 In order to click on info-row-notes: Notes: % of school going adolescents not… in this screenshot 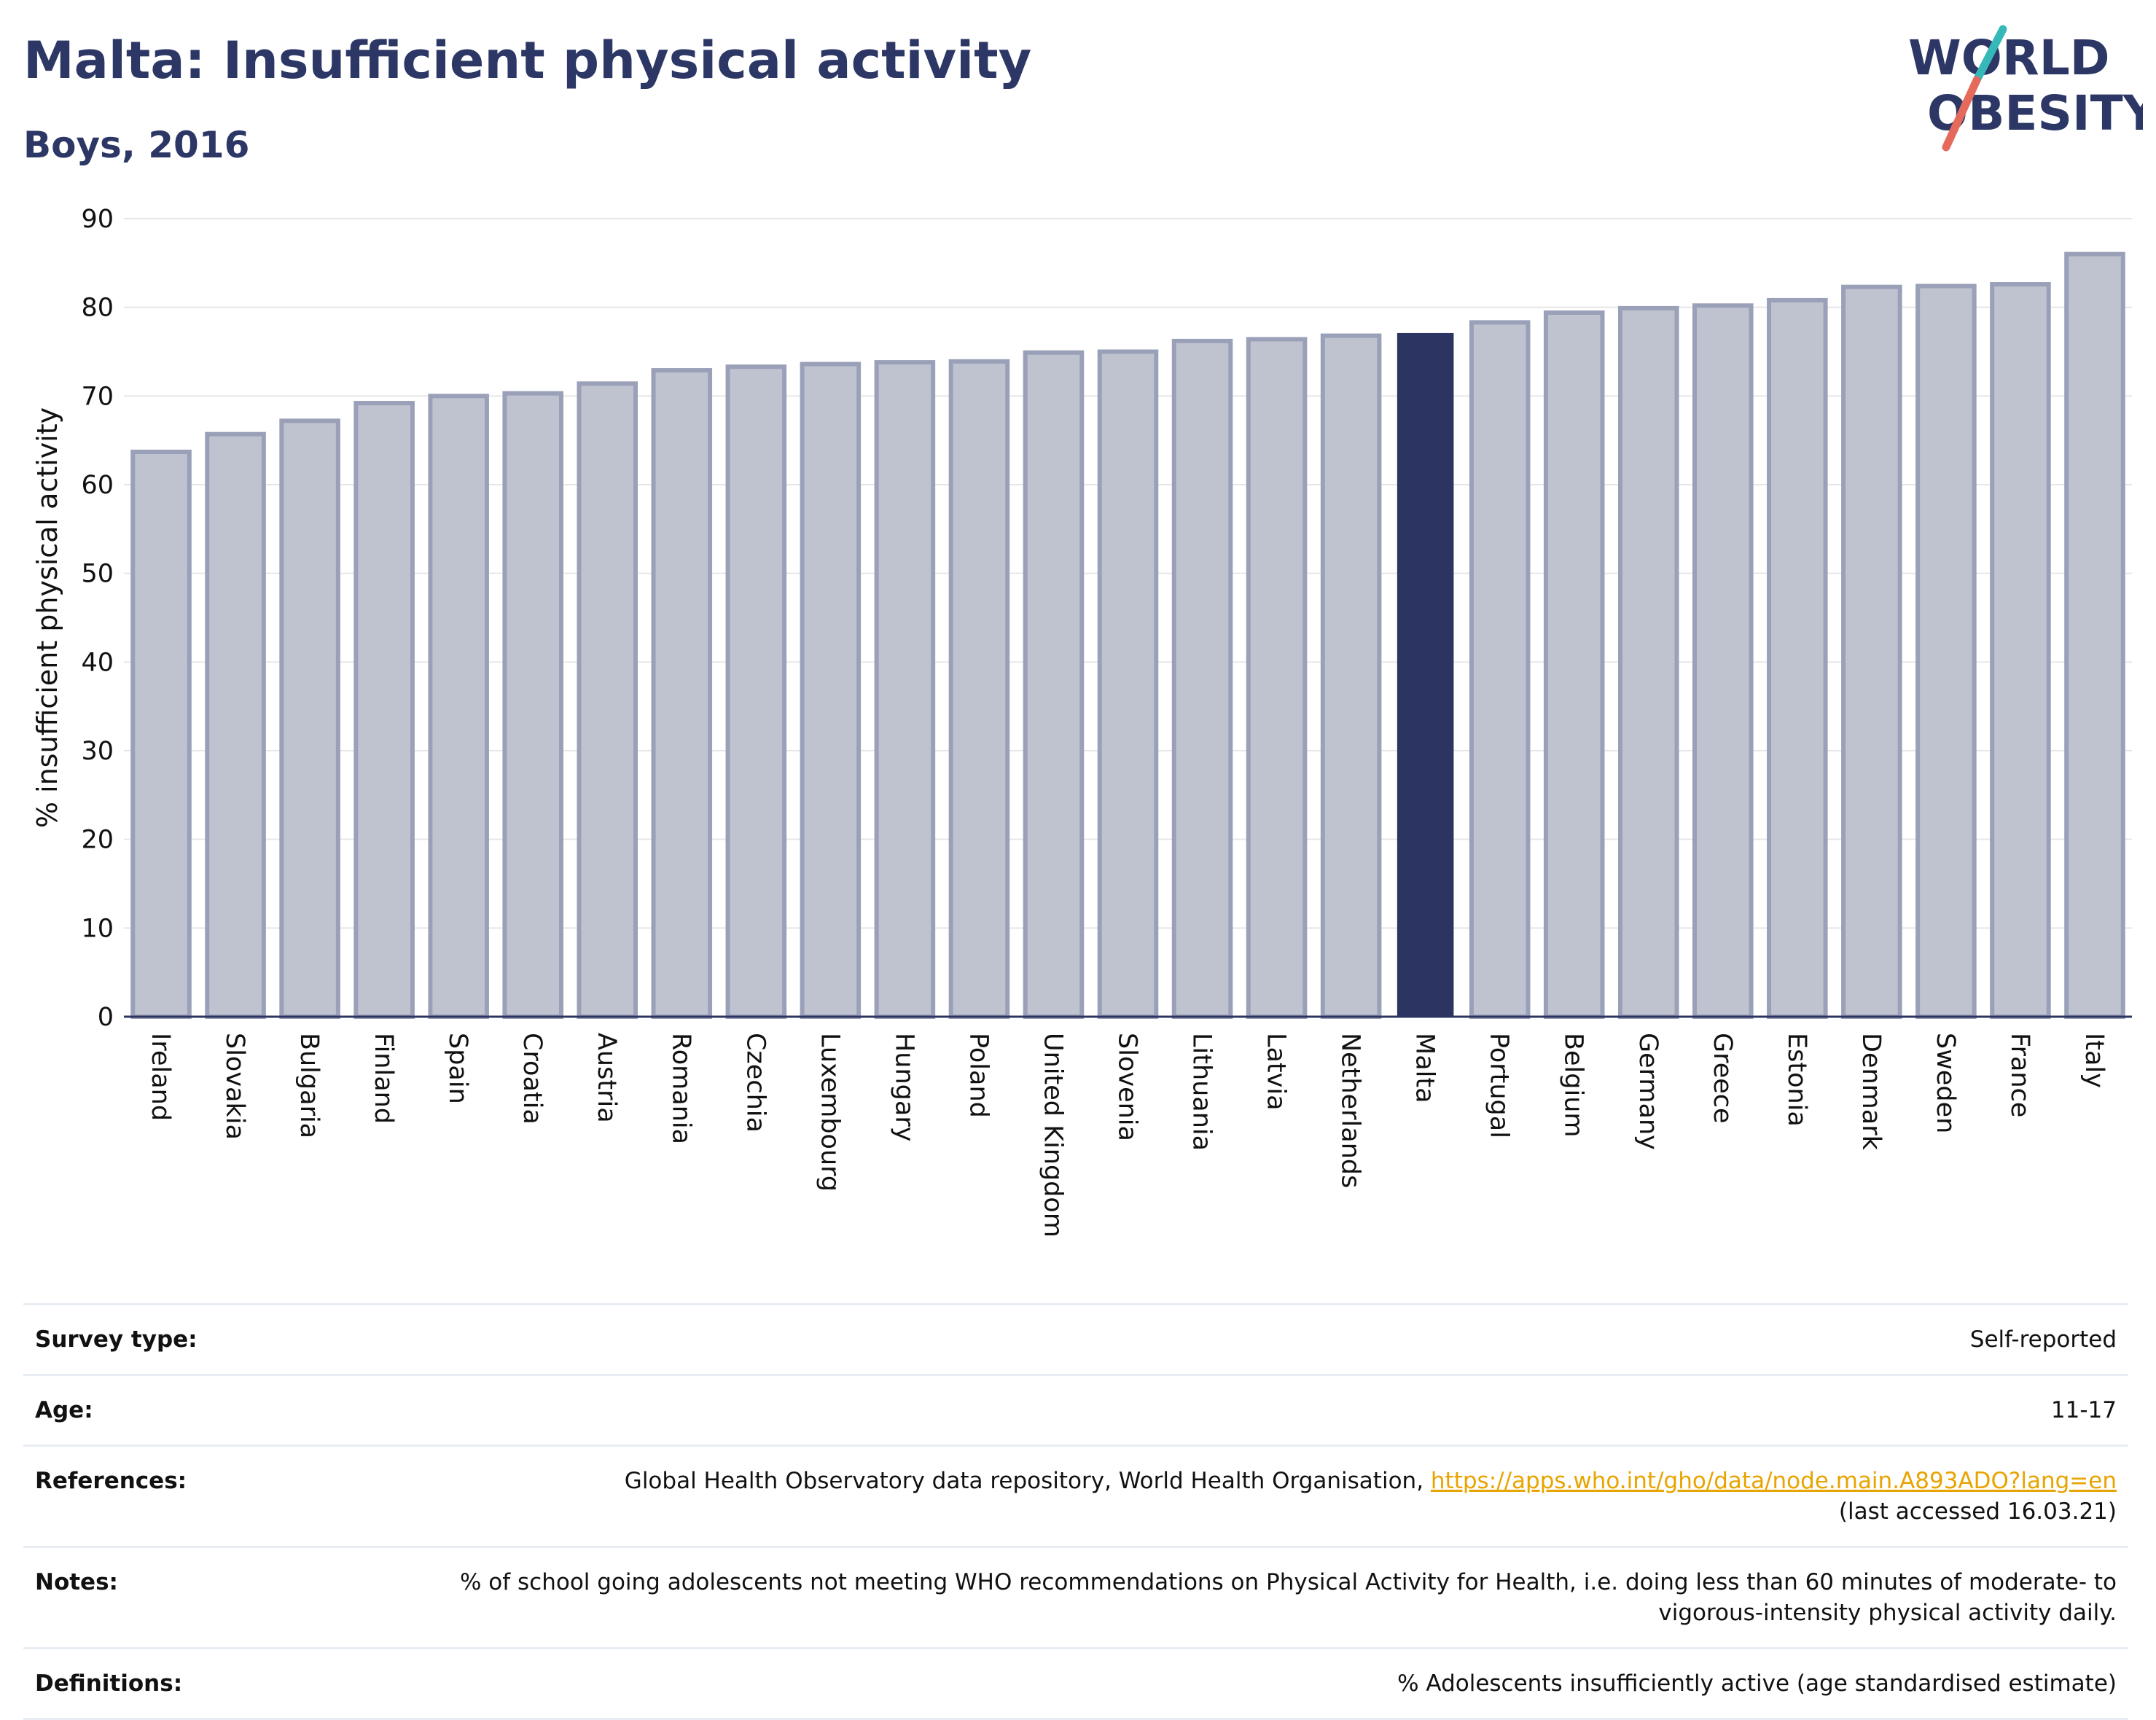, I will do `click(1075, 1596)`.